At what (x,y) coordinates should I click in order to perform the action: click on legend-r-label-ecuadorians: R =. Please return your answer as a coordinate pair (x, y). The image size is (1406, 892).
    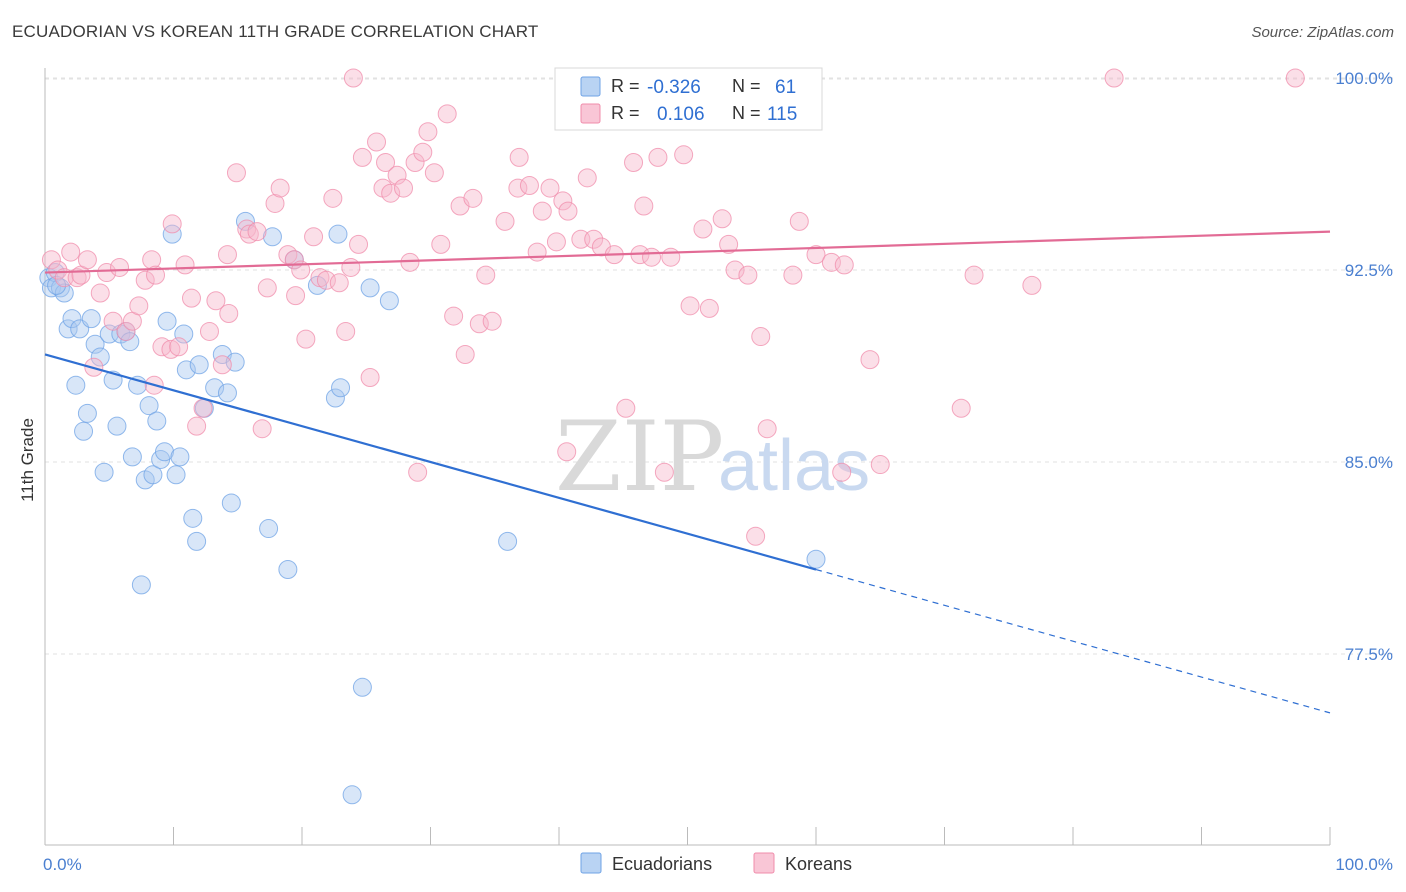
    Looking at the image, I should click on (625, 86).